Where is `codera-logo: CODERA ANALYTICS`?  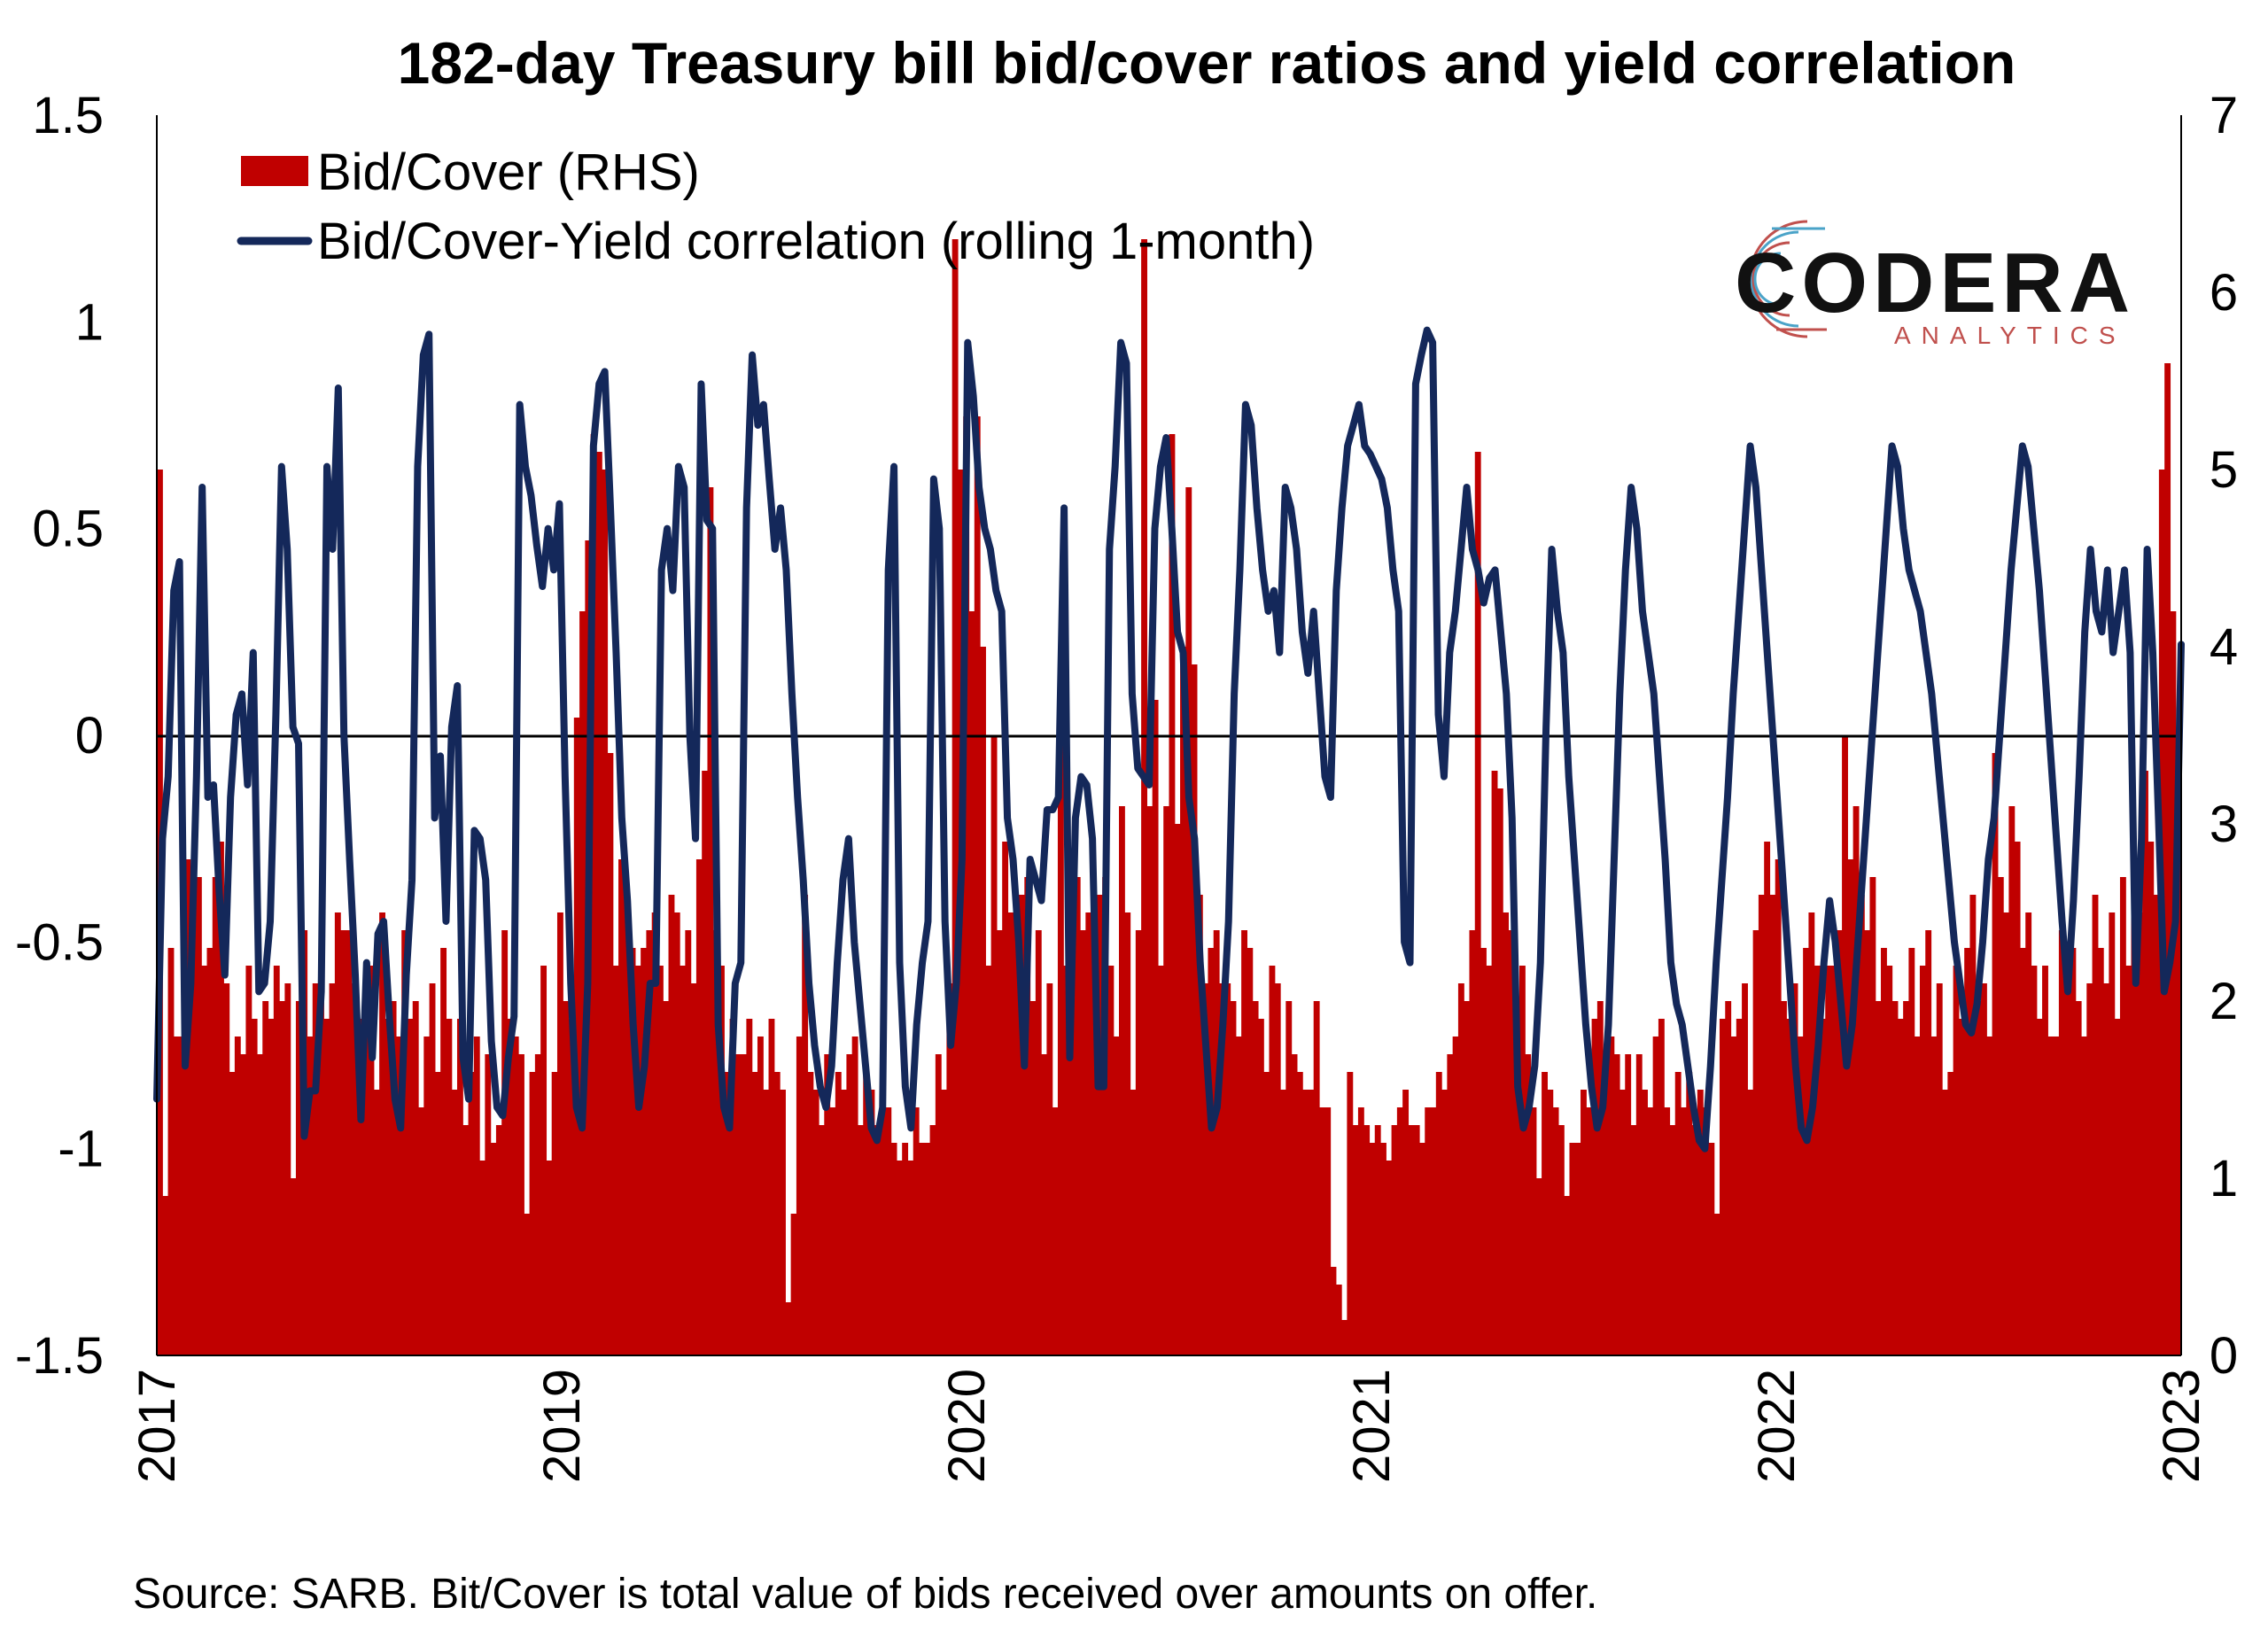
codera-logo: CODERA ANALYTICS is located at coordinates (1932, 284).